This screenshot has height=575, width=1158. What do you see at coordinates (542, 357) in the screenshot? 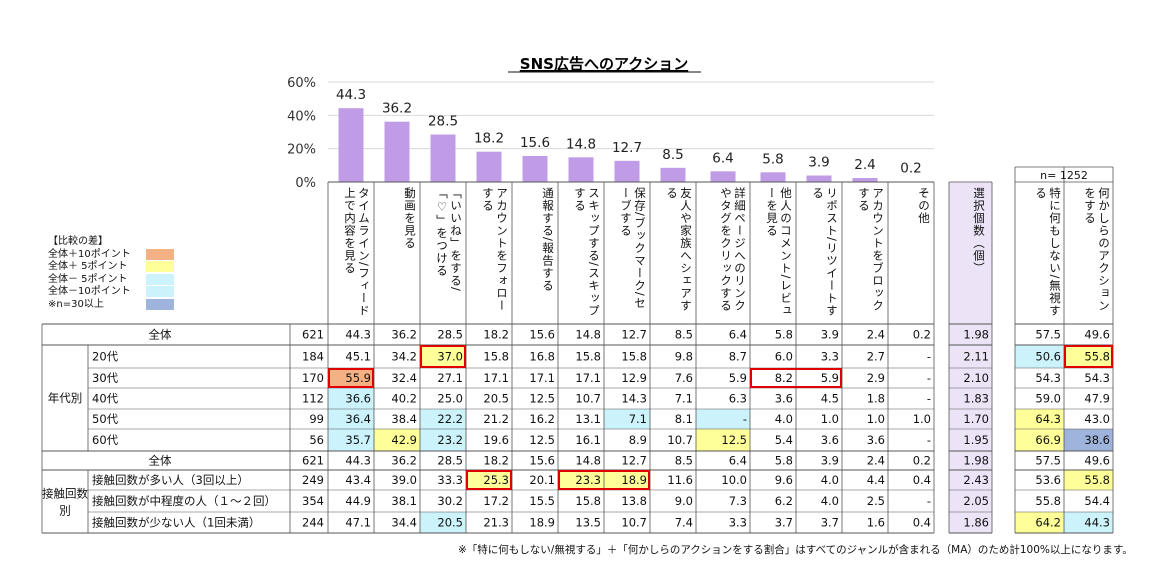
I see `table-cell: 16.8` at bounding box center [542, 357].